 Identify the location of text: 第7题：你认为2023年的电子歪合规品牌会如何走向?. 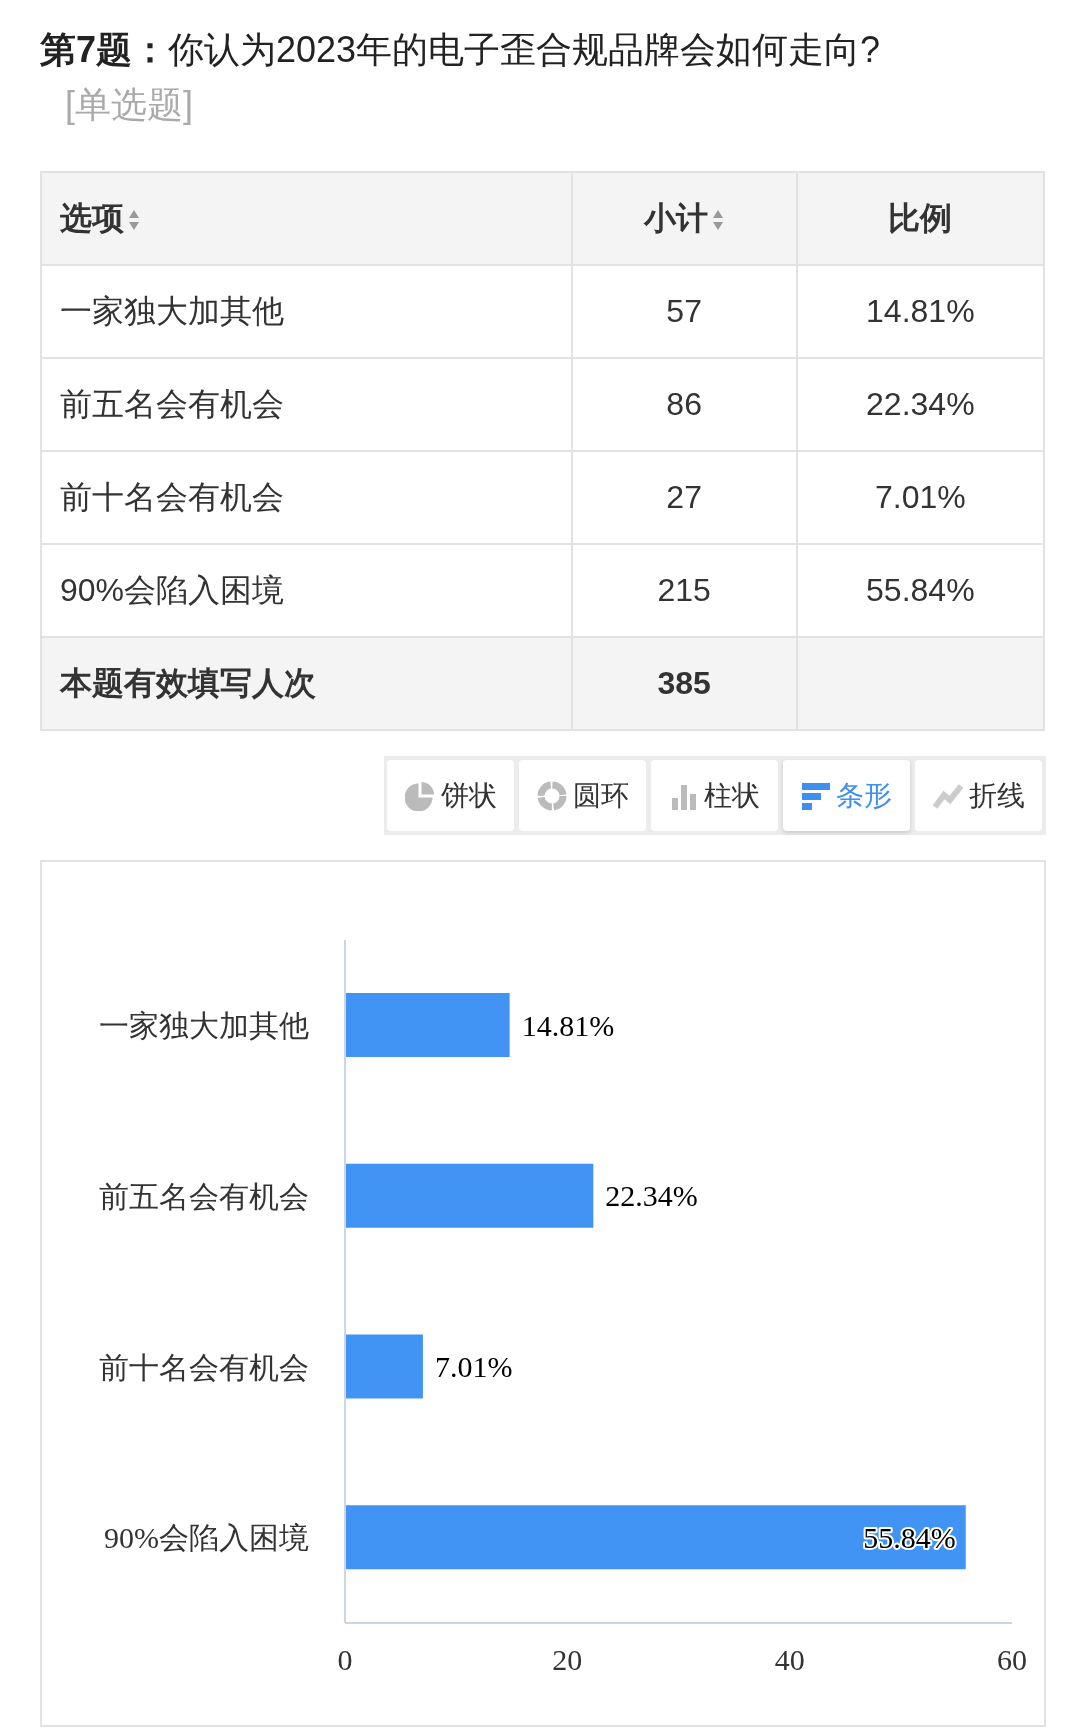
(460, 50).